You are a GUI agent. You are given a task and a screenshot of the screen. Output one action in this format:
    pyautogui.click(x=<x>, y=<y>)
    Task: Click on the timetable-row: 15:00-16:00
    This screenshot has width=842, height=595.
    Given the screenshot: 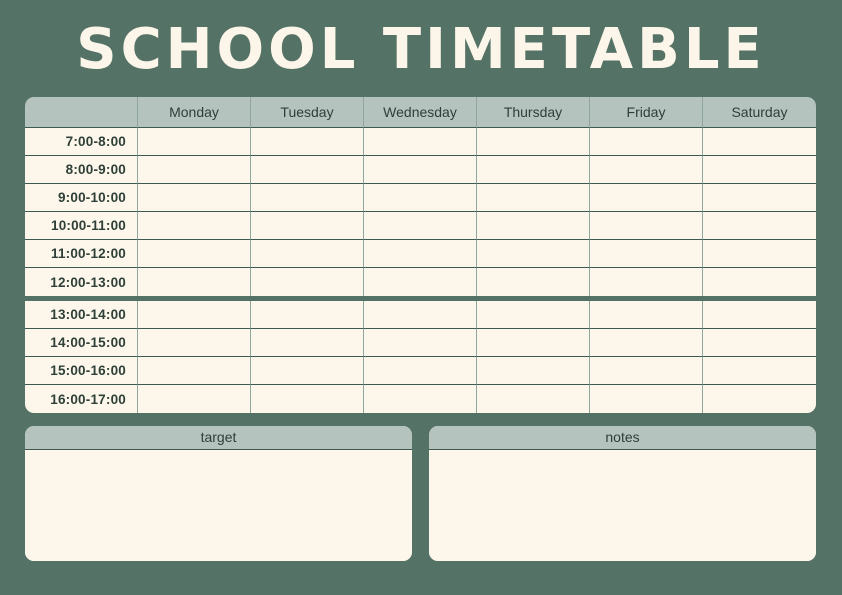 What is the action you would take?
    pyautogui.click(x=420, y=371)
    